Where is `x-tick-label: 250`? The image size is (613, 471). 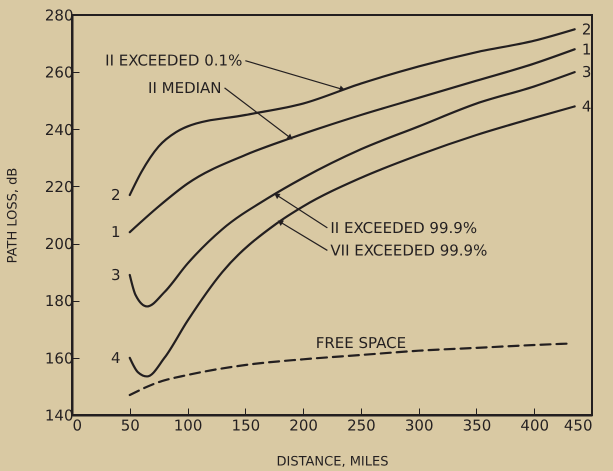 x-tick-label: 250 is located at coordinates (361, 425).